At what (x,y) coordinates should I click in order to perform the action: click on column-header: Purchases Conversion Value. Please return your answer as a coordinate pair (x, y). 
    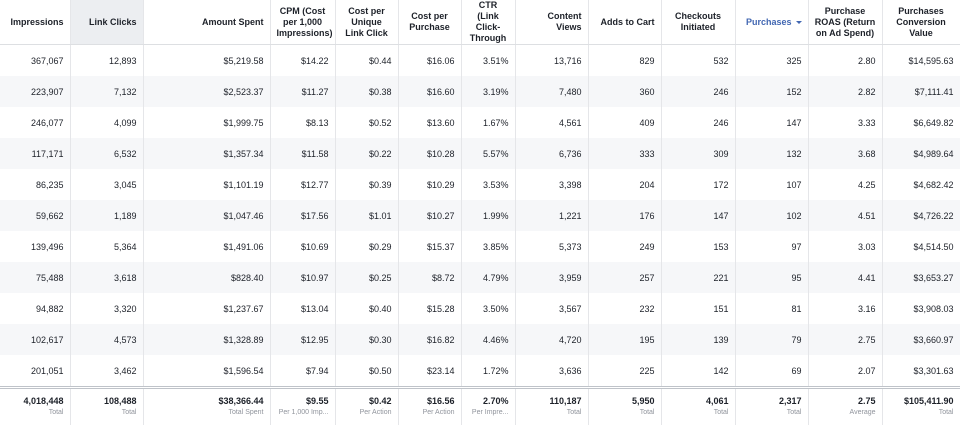
    Looking at the image, I should click on (921, 22).